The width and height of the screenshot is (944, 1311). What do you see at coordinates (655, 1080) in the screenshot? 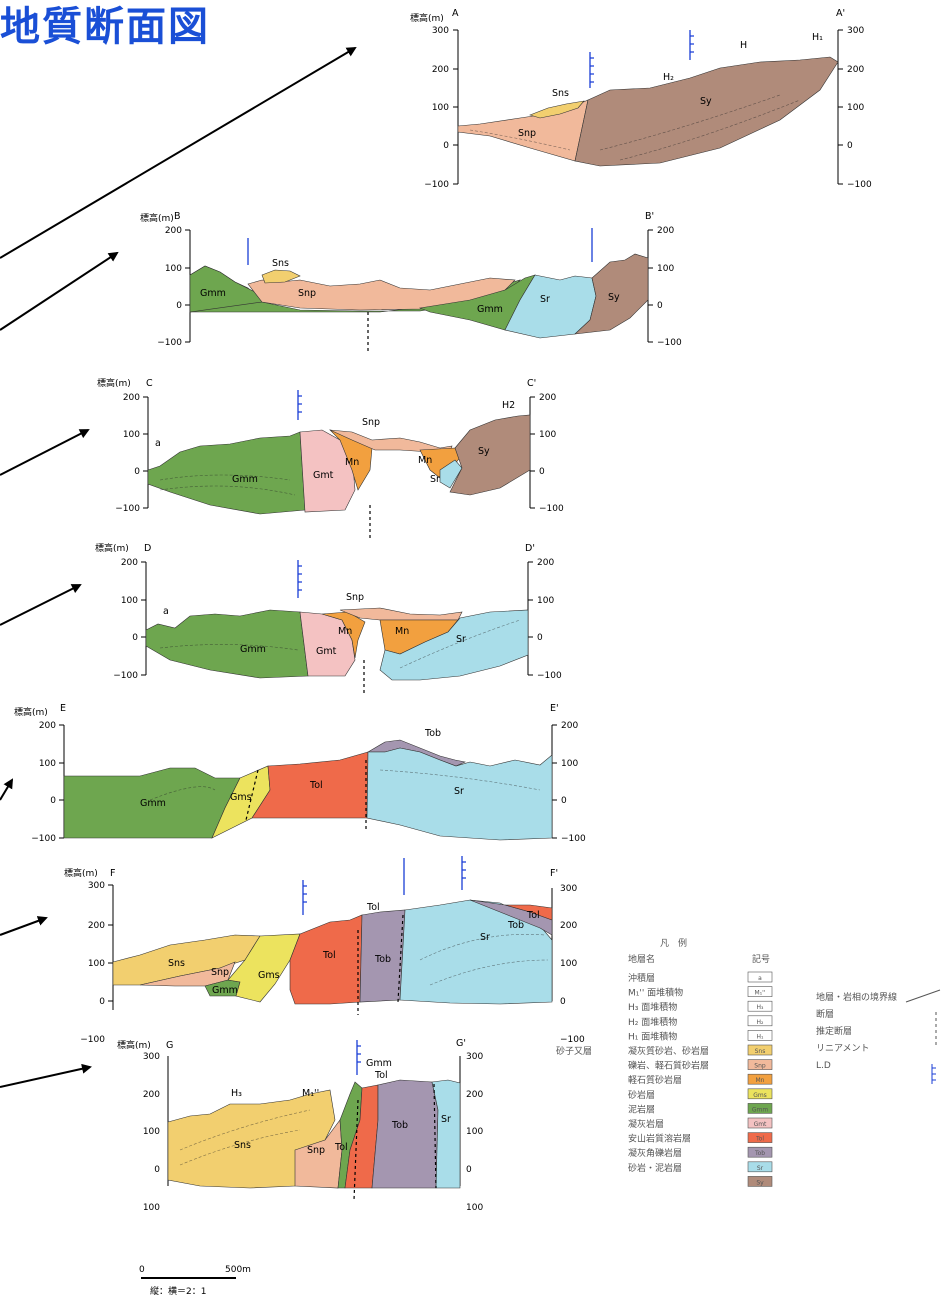
I see `legend-name-7: 軽石質砂岩層` at bounding box center [655, 1080].